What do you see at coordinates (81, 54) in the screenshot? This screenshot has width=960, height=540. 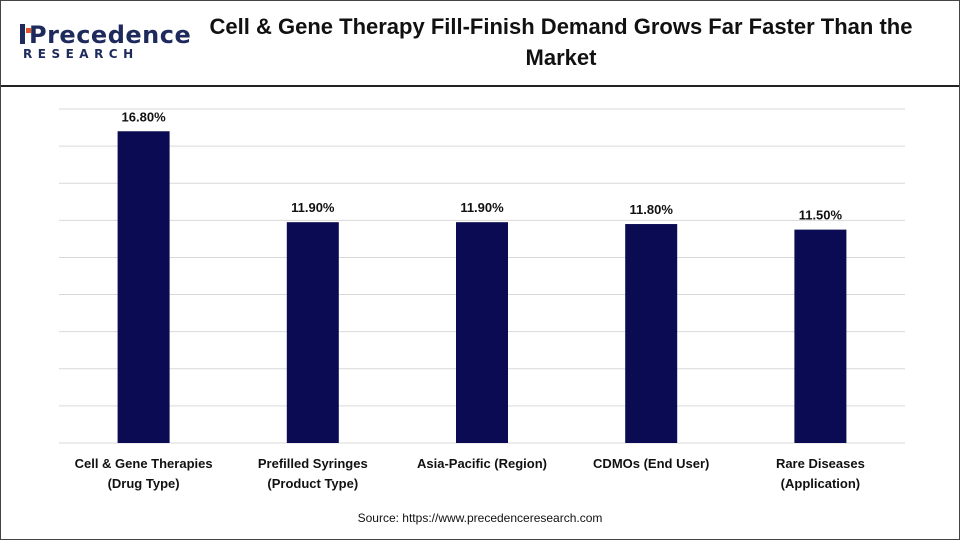 I see `logo-tagline: RESEARCH` at bounding box center [81, 54].